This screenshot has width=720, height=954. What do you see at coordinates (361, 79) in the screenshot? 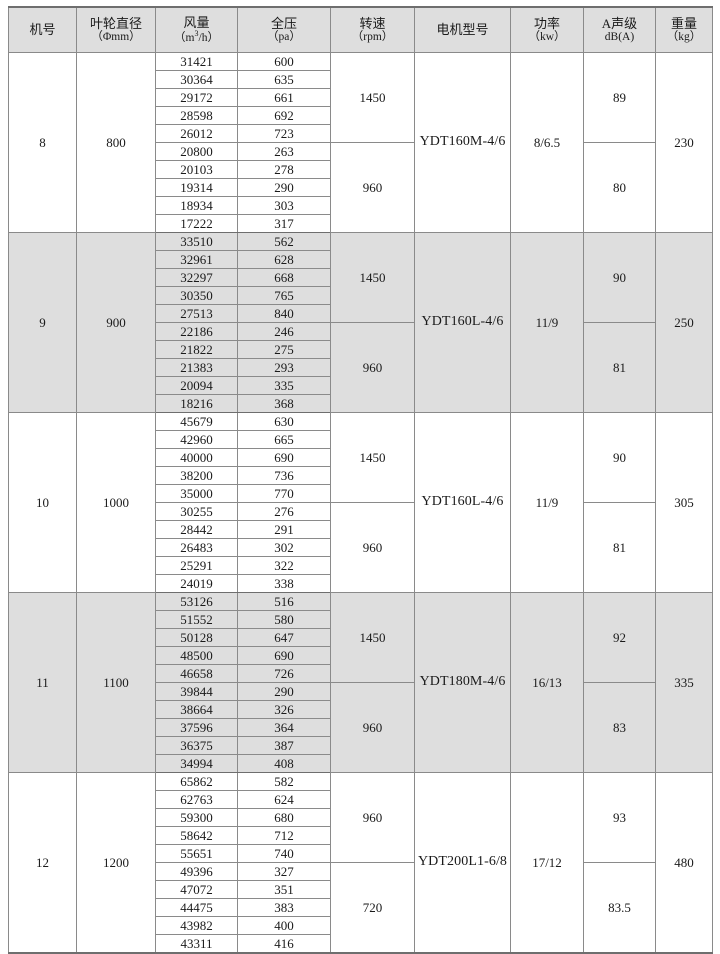
I see `table-row: 30364 635` at bounding box center [361, 79].